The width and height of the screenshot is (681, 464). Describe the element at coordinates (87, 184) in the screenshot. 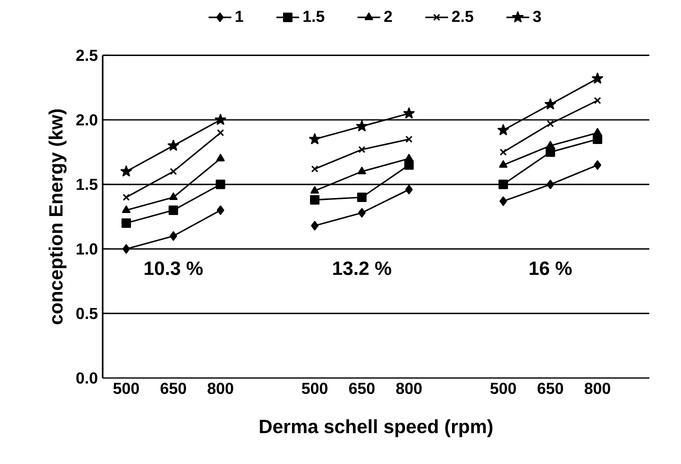

I see `y-tick-label: 1.5` at that location.